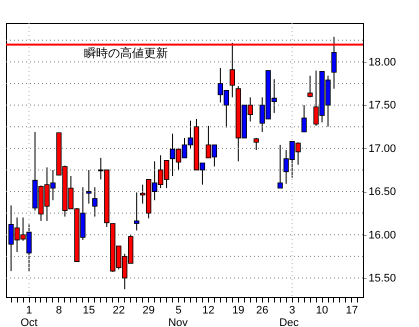 The height and width of the screenshot is (327, 419). Describe the element at coordinates (126, 53) in the screenshot. I see `annotation: 瞬時の高値更新` at that location.